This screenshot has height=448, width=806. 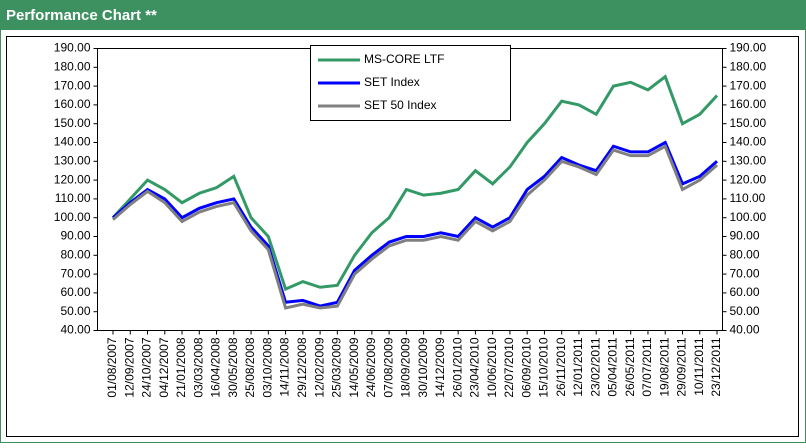 I want to click on y2-tick-label: 150.00, so click(x=748, y=123).